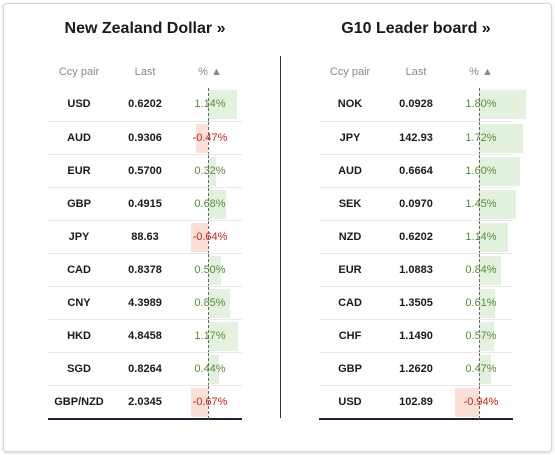  I want to click on table-header: Ccy pair Last % ▲, so click(416, 73).